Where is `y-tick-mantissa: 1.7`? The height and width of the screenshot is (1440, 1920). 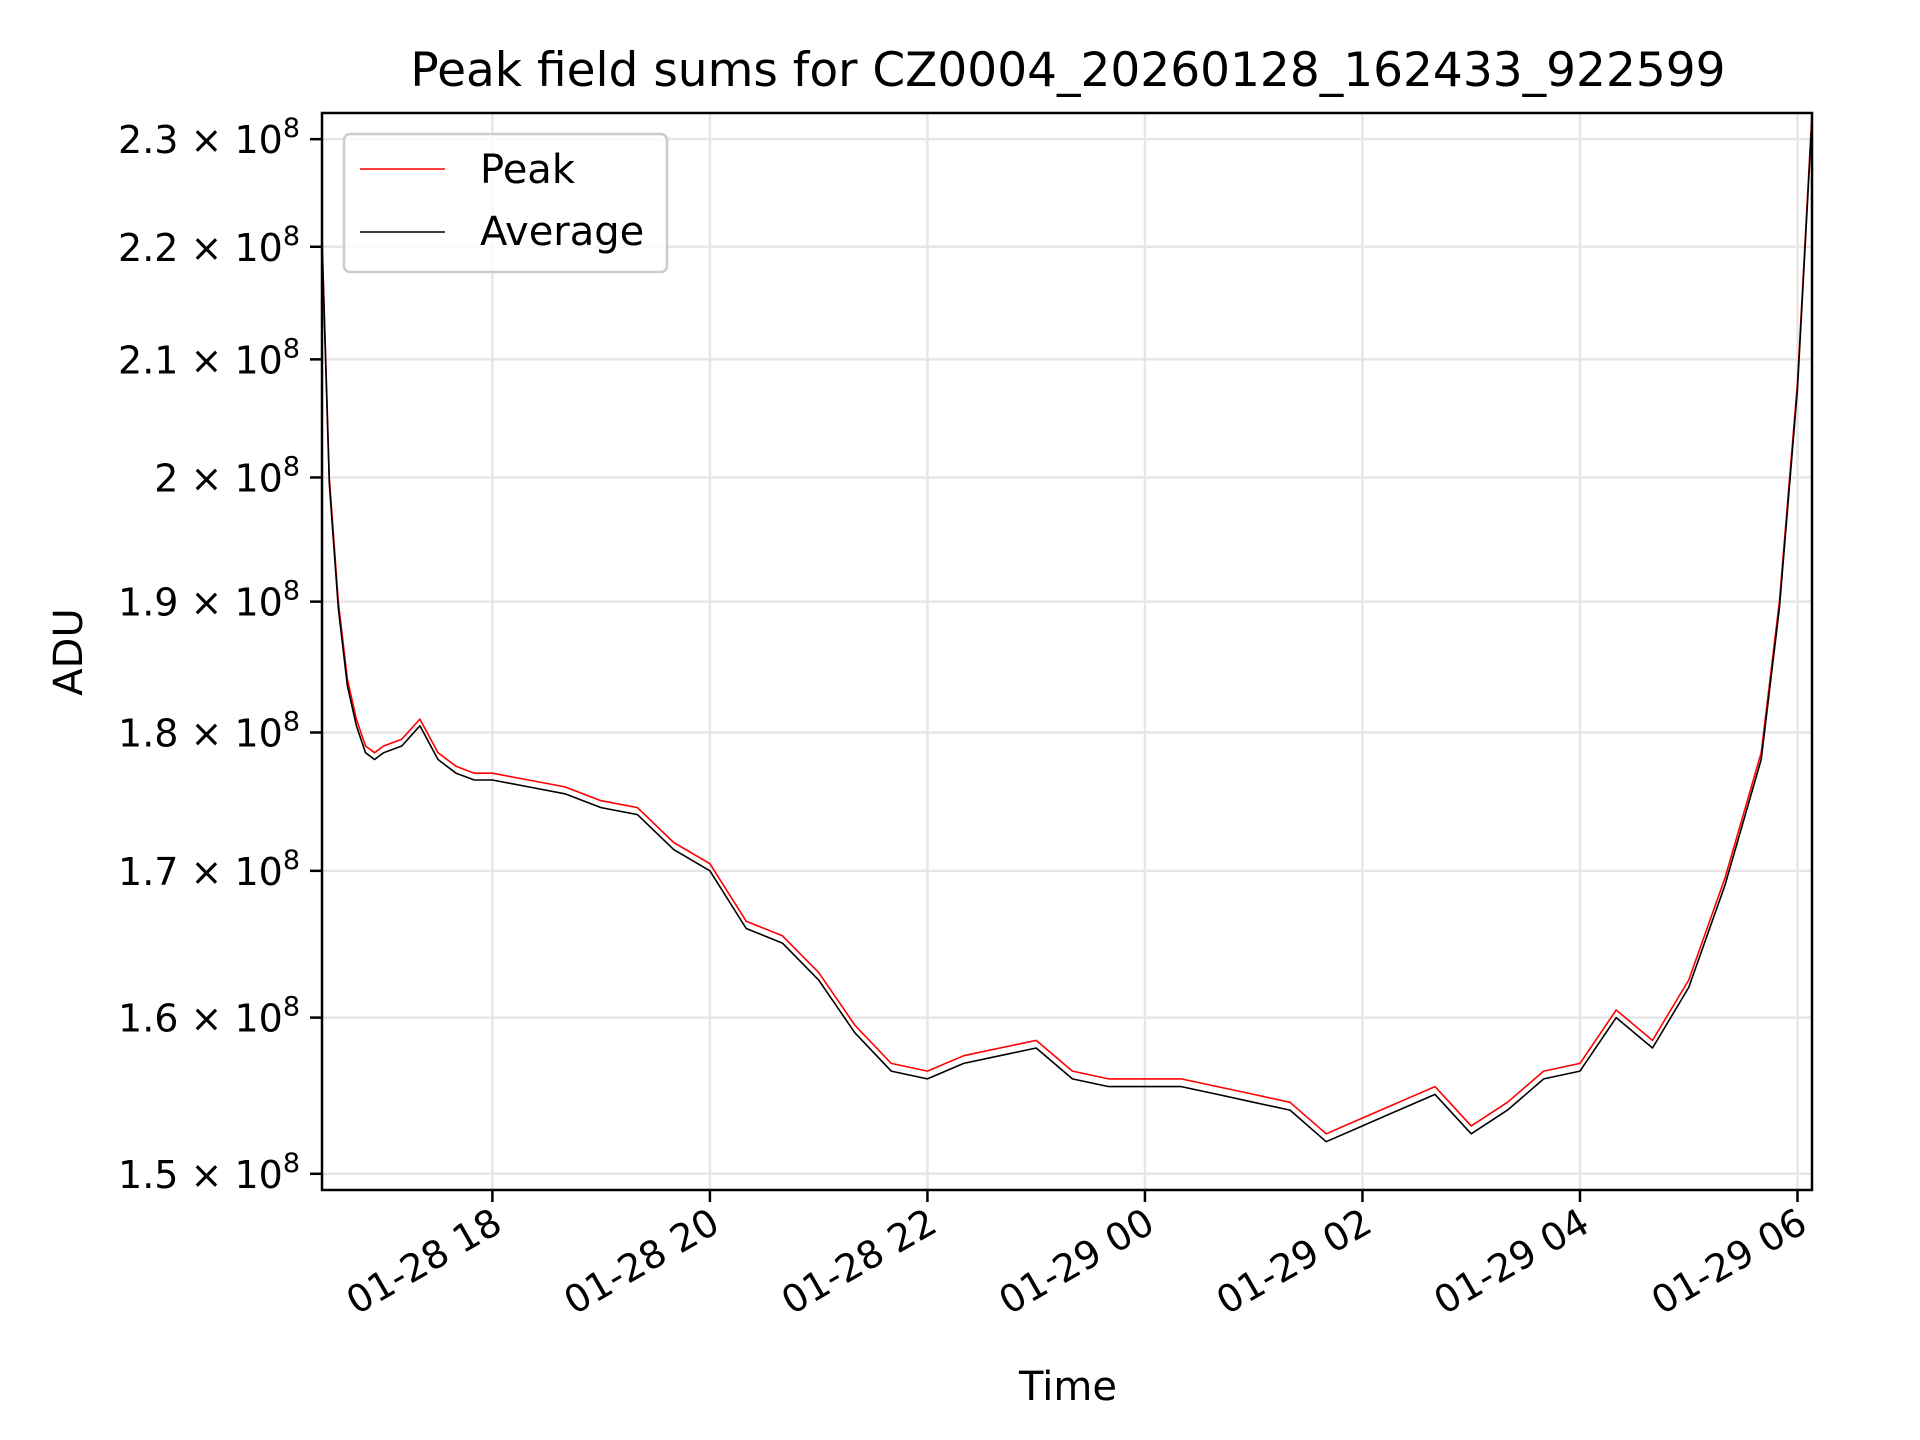 y-tick-mantissa: 1.7 is located at coordinates (148, 872).